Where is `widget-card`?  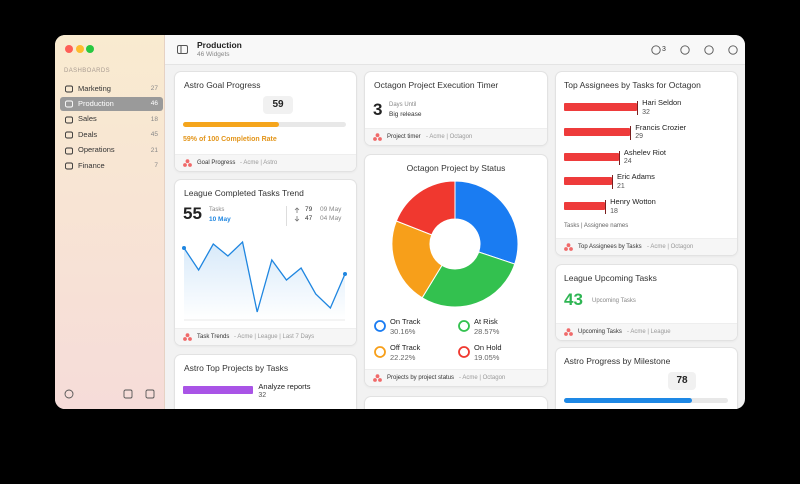
widget-card is located at coordinates (456, 403).